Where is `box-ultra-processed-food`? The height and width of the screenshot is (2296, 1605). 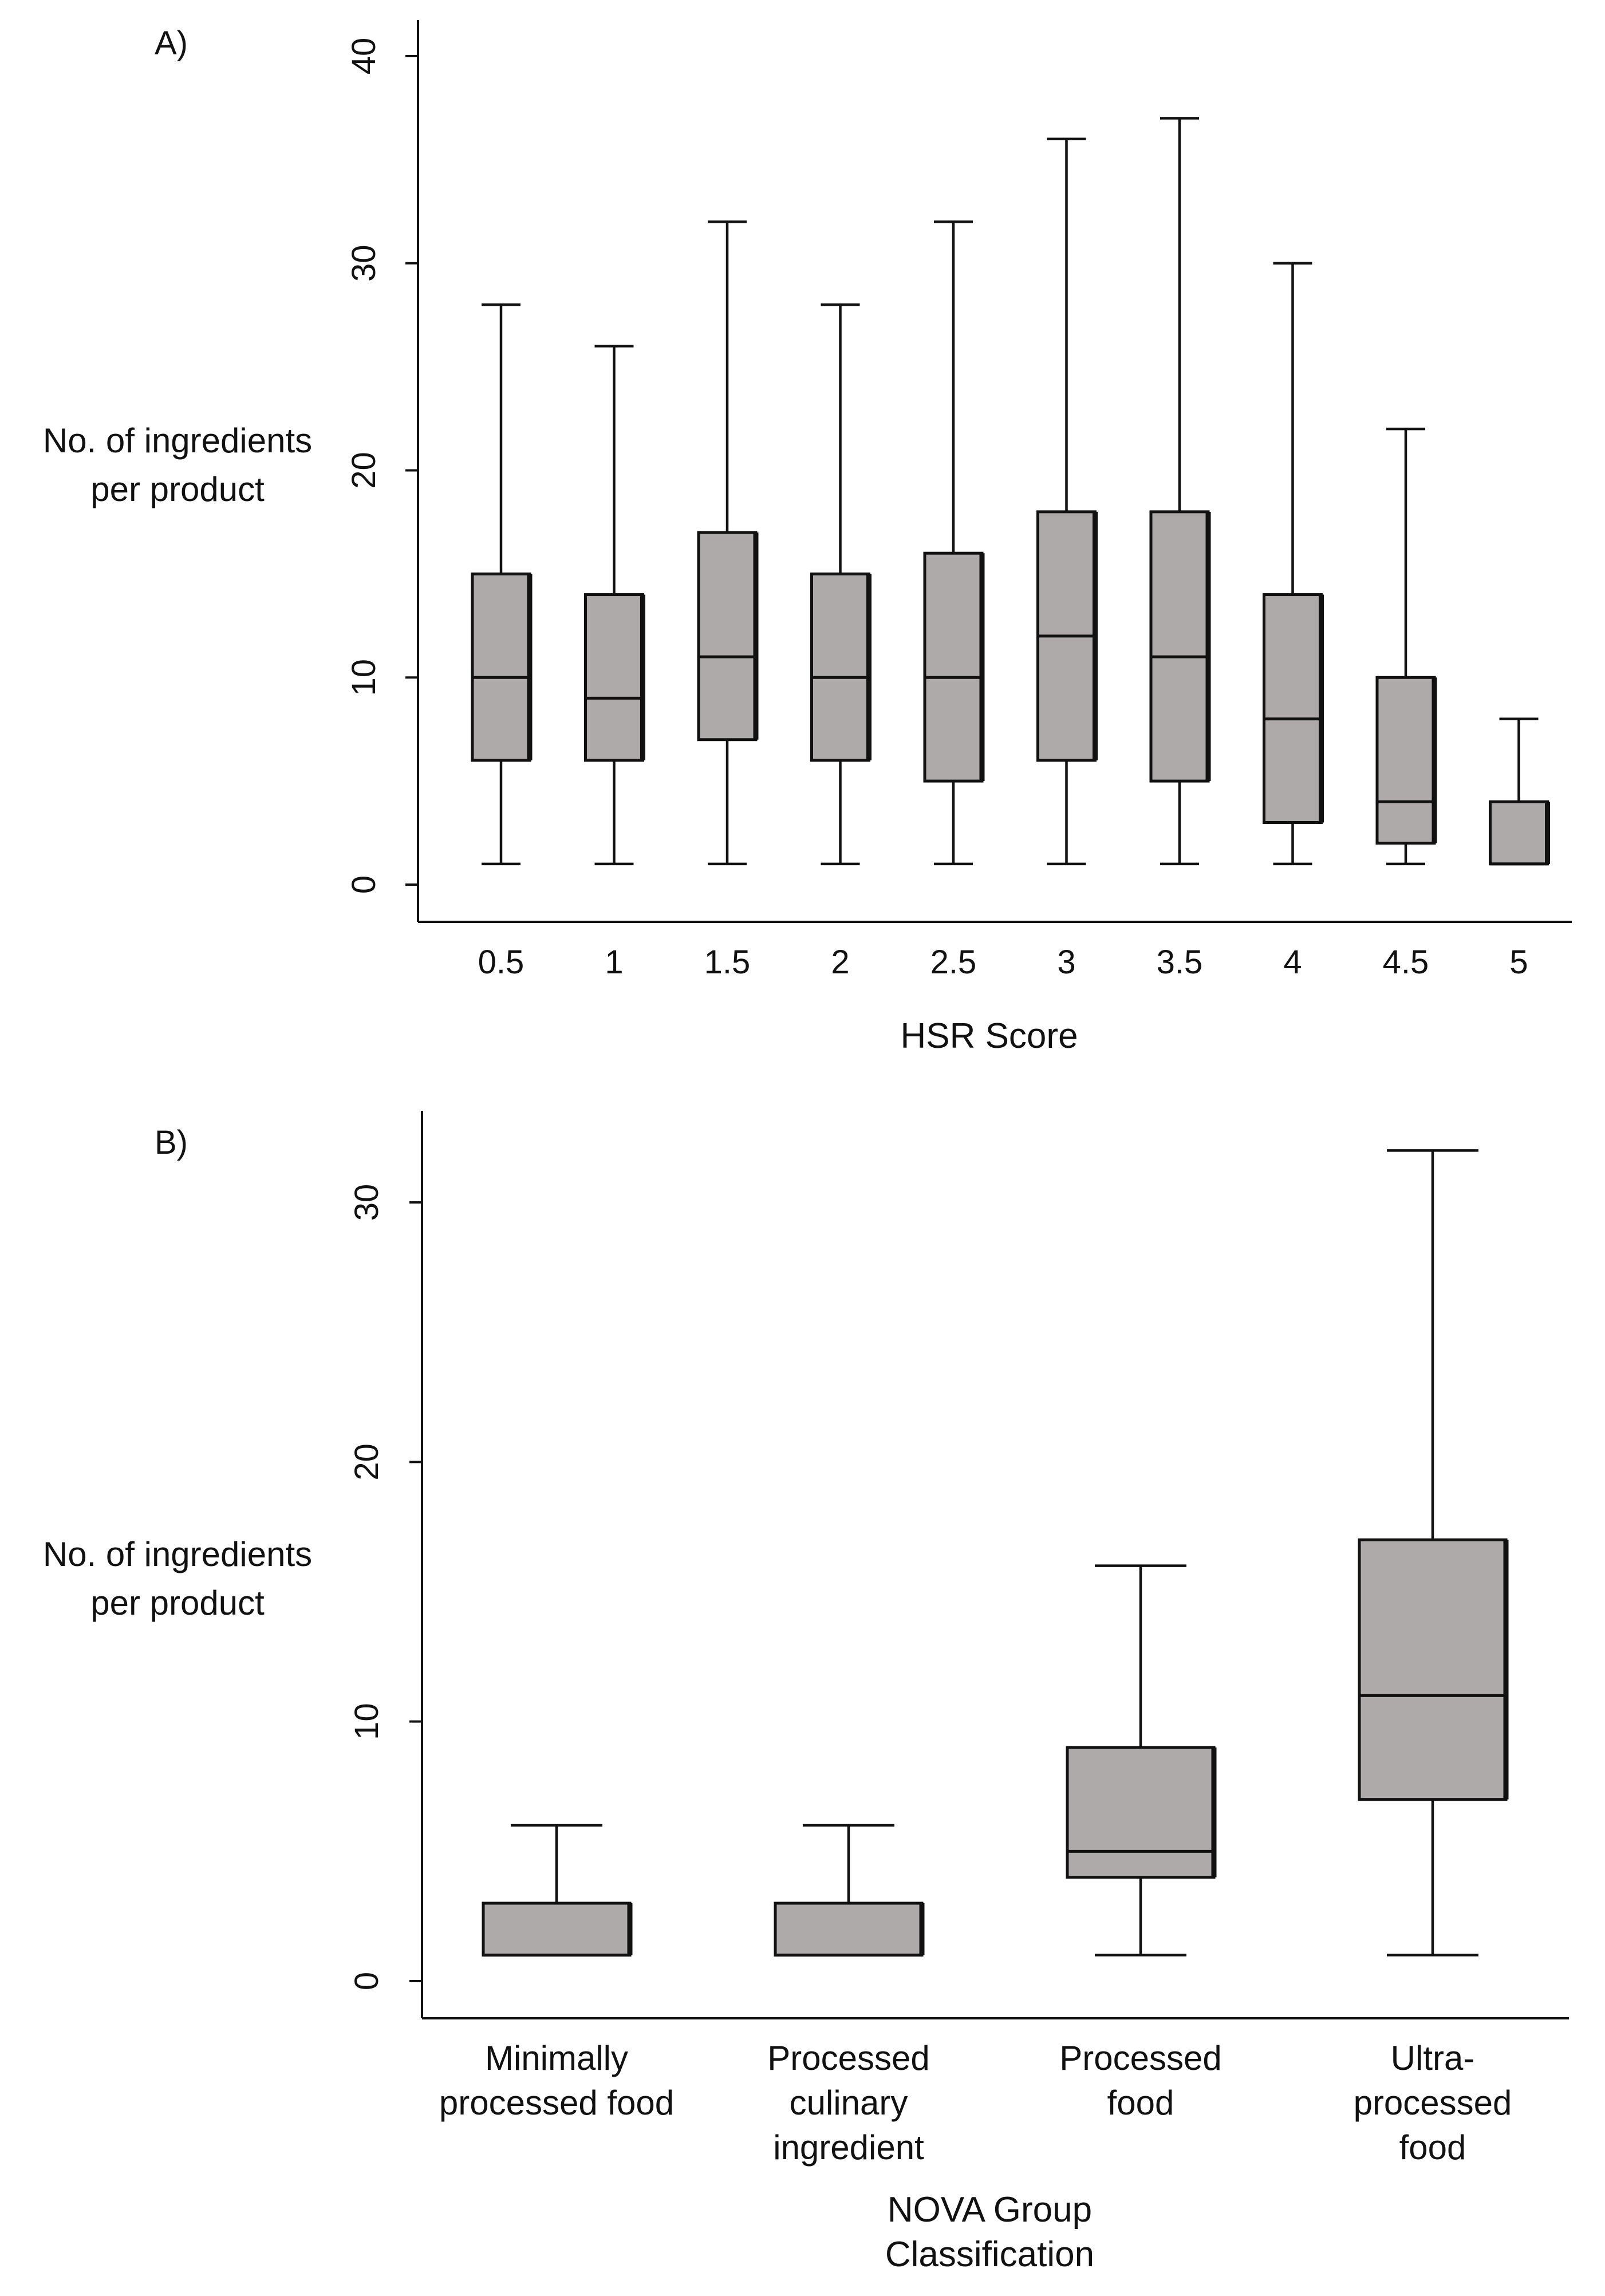 box-ultra-processed-food is located at coordinates (1433, 1553).